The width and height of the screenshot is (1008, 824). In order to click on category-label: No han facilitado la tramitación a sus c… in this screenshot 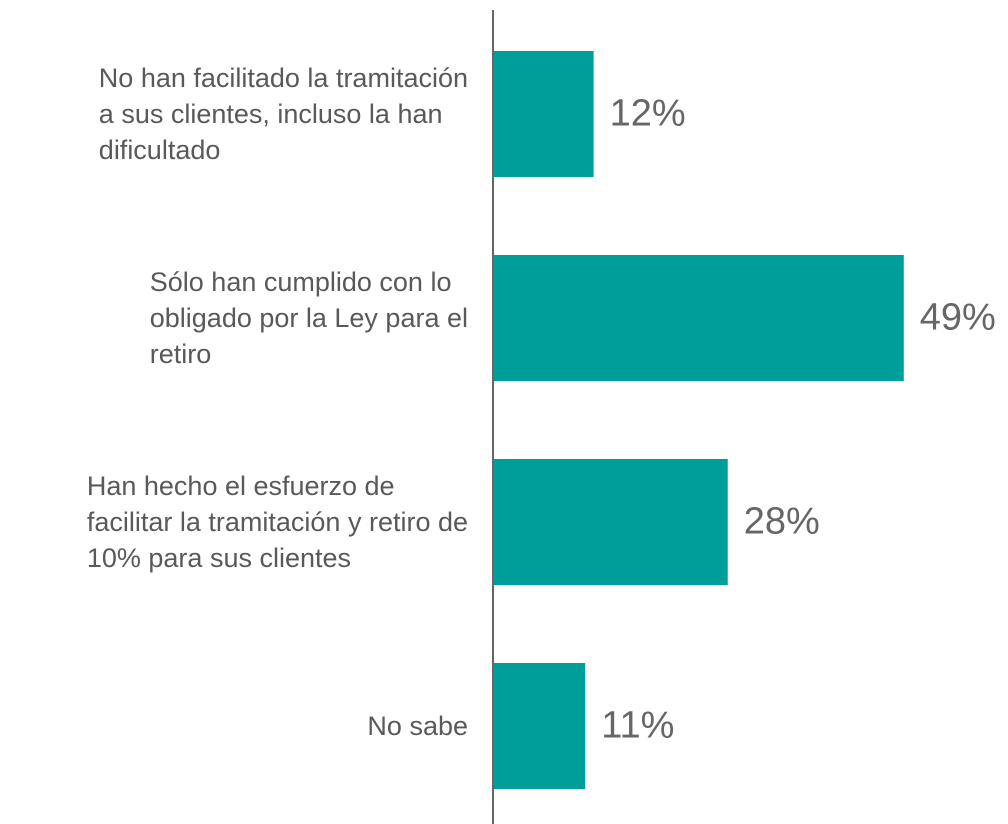, I will do `click(283, 114)`.